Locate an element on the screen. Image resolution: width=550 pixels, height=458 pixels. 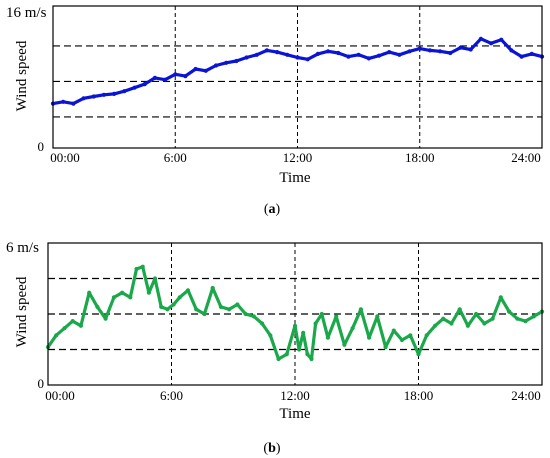
panel-a-y-min-label: 0 is located at coordinates (41, 146).